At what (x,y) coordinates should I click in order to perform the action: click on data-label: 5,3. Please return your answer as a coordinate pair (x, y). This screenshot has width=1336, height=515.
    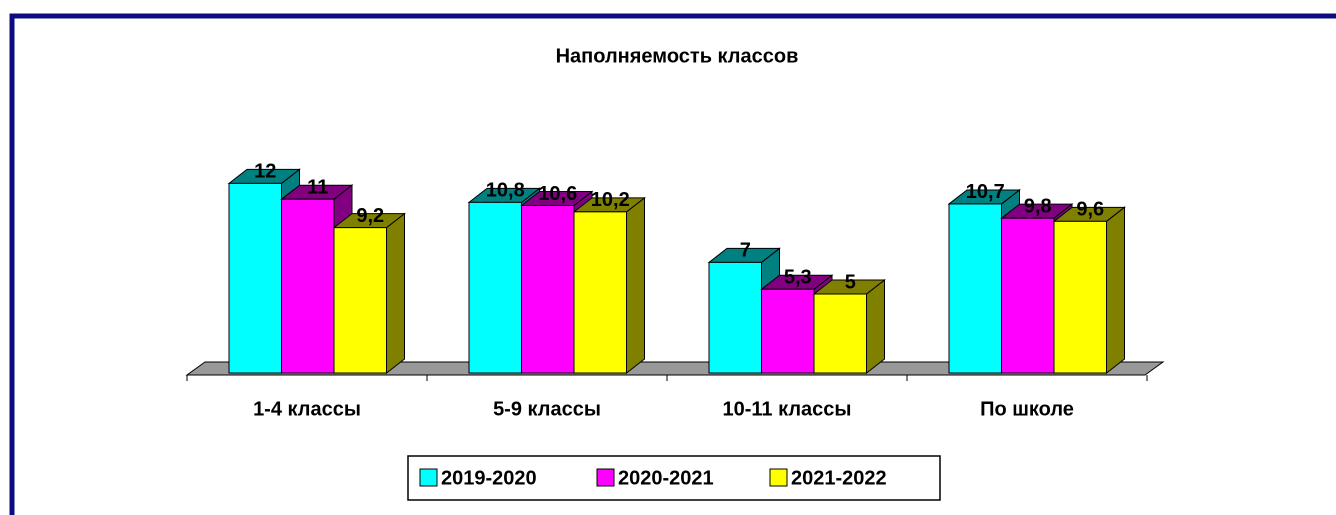
    Looking at the image, I should click on (798, 278).